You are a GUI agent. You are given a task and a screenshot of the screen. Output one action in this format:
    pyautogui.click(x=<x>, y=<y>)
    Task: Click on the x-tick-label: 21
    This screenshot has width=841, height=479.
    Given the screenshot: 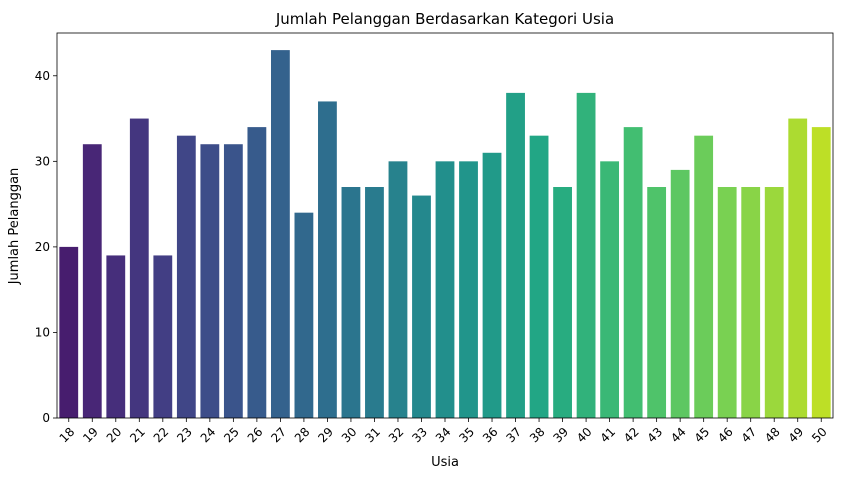 What is the action you would take?
    pyautogui.click(x=137, y=435)
    